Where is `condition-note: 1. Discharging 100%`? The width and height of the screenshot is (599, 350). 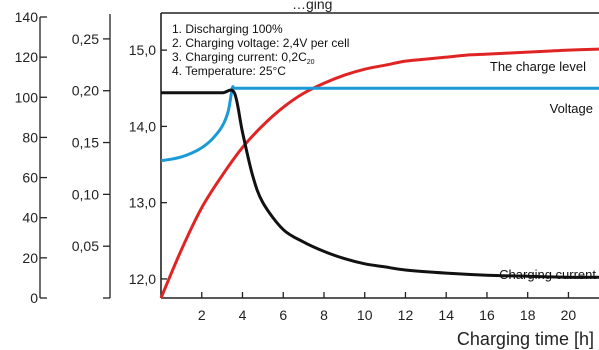 condition-note: 1. Discharging 100% is located at coordinates (227, 29).